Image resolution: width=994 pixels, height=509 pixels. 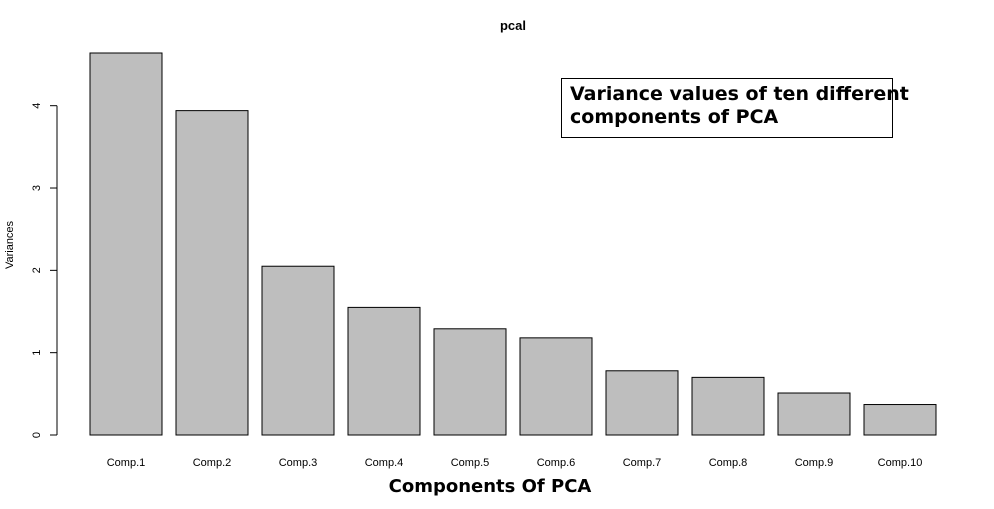 I want to click on x-tick-label: Comp.8, so click(x=728, y=463).